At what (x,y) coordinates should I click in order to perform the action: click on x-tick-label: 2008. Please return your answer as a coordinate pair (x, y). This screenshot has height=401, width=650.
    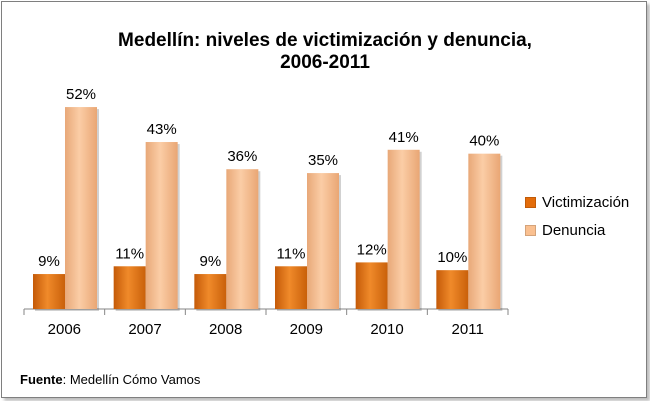
    Looking at the image, I should click on (225, 329).